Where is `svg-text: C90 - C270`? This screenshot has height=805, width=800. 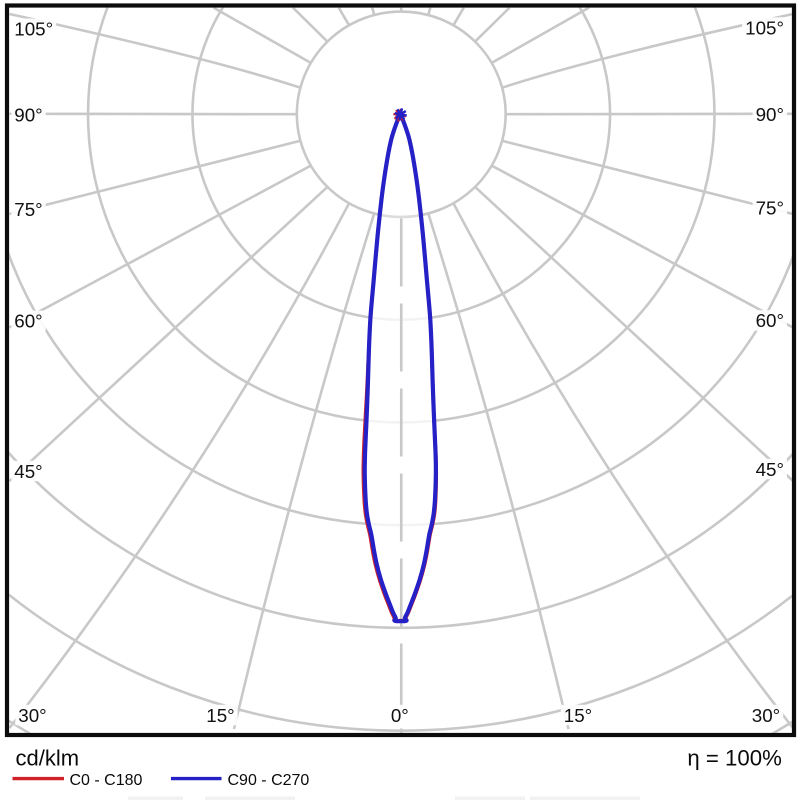
svg-text: C90 - C270 is located at coordinates (269, 780).